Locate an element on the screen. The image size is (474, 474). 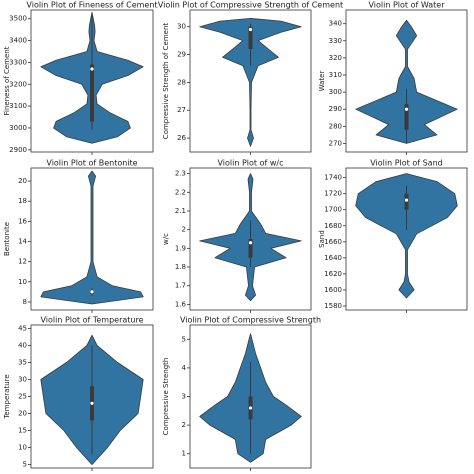
y-axis-label: Compressive Strength is located at coordinates (166, 397).